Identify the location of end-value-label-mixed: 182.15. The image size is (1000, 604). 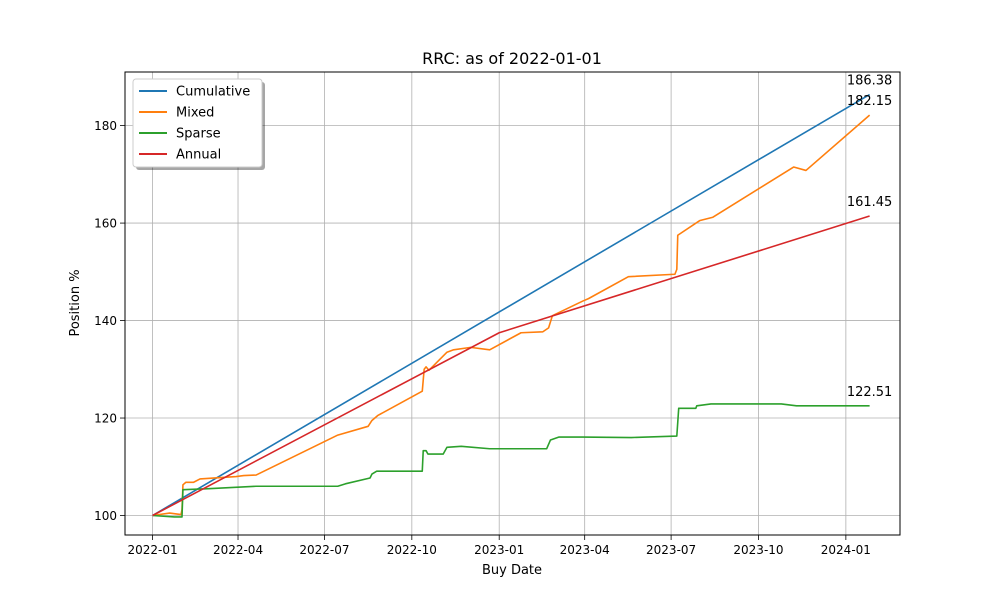
(870, 101).